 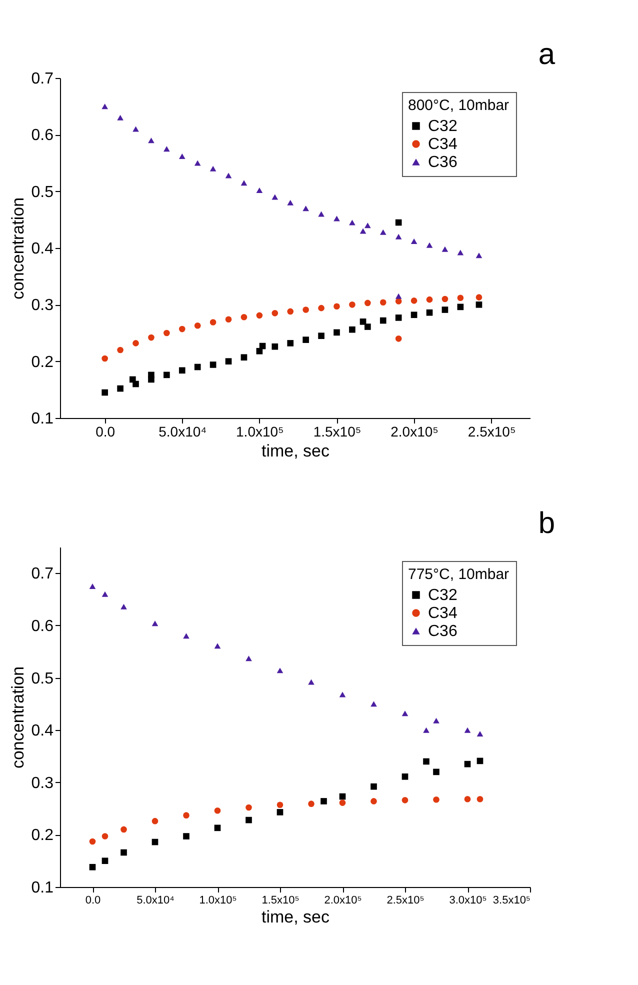 What do you see at coordinates (42, 249) in the screenshot?
I see `y-tick-label: 0.4` at bounding box center [42, 249].